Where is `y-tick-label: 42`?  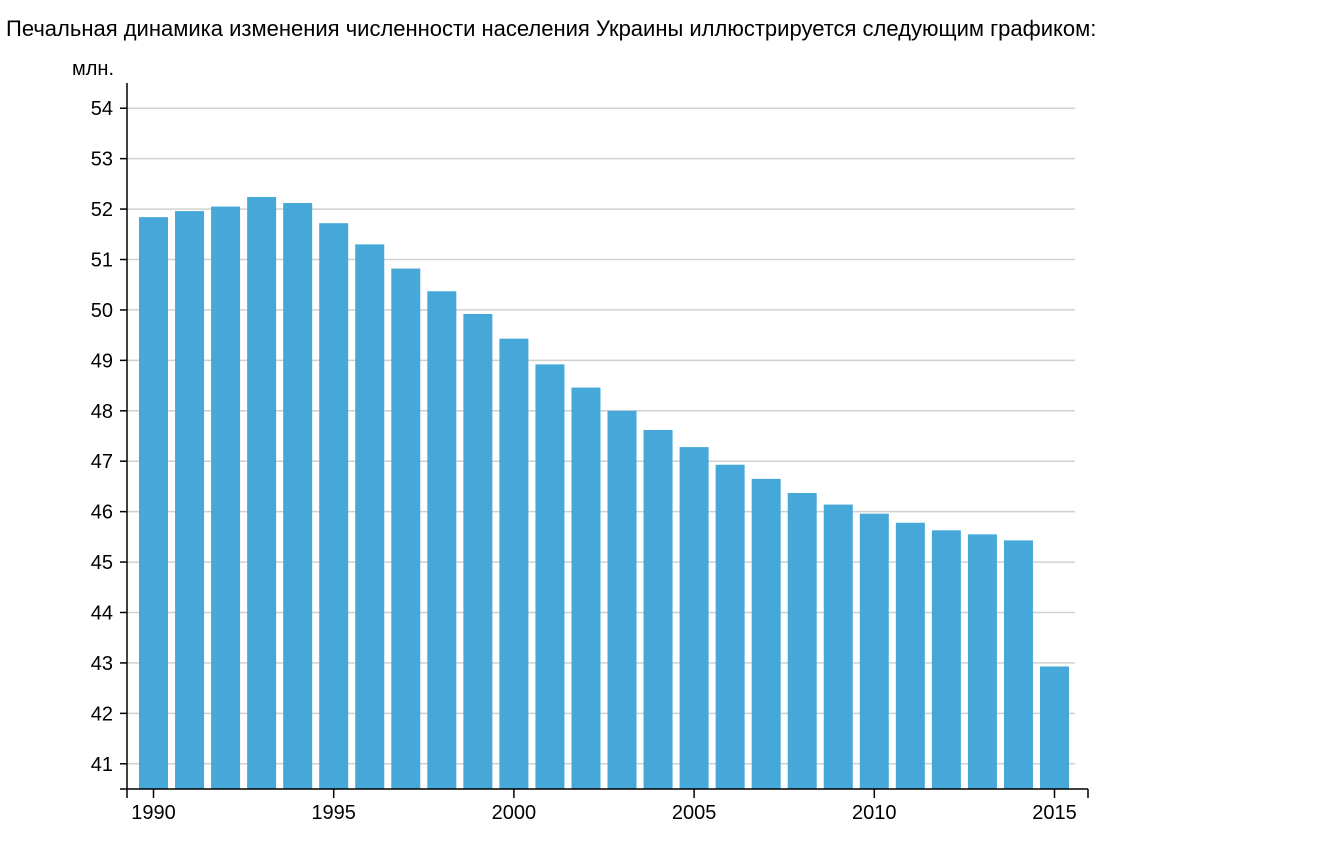 y-tick-label: 42 is located at coordinates (102, 714).